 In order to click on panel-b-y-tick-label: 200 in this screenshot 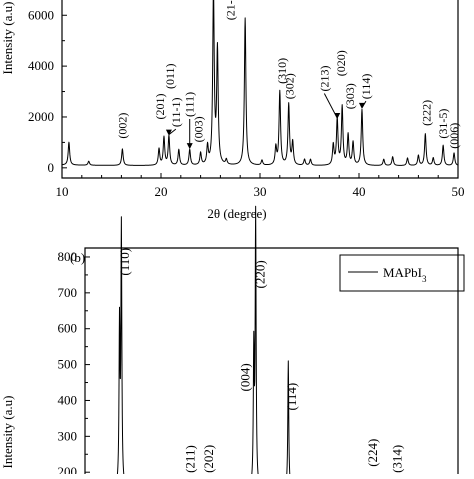, I will do `click(68, 469)`.